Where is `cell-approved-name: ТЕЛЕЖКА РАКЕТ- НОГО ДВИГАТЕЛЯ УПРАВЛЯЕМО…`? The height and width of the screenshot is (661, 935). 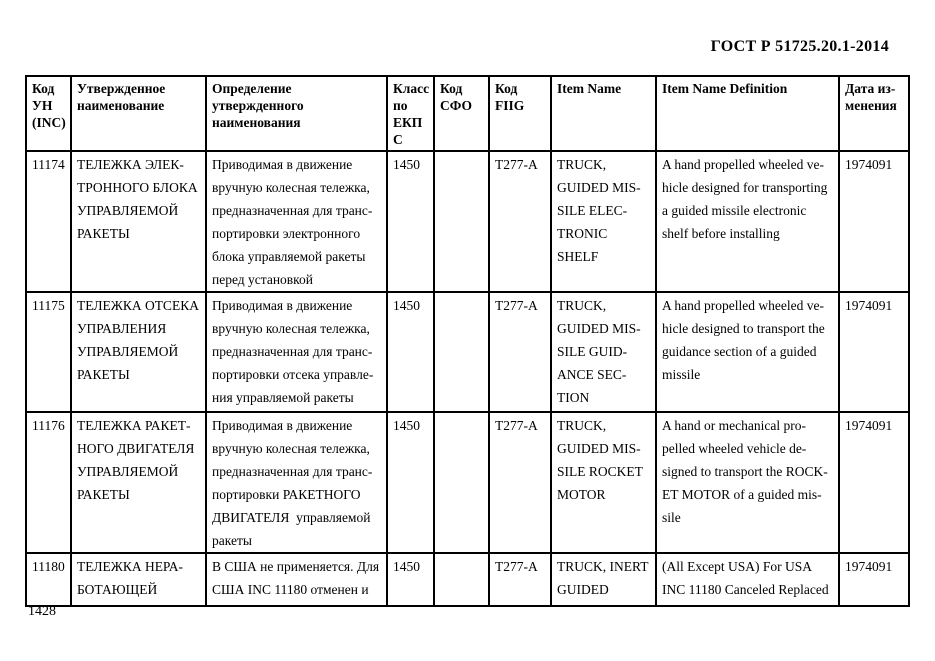
cell-approved-name: ТЕЛЕЖКА РАКЕТ- НОГО ДВИГАТЕЛЯ УПРАВЛЯЕМО… is located at coordinates (138, 482).